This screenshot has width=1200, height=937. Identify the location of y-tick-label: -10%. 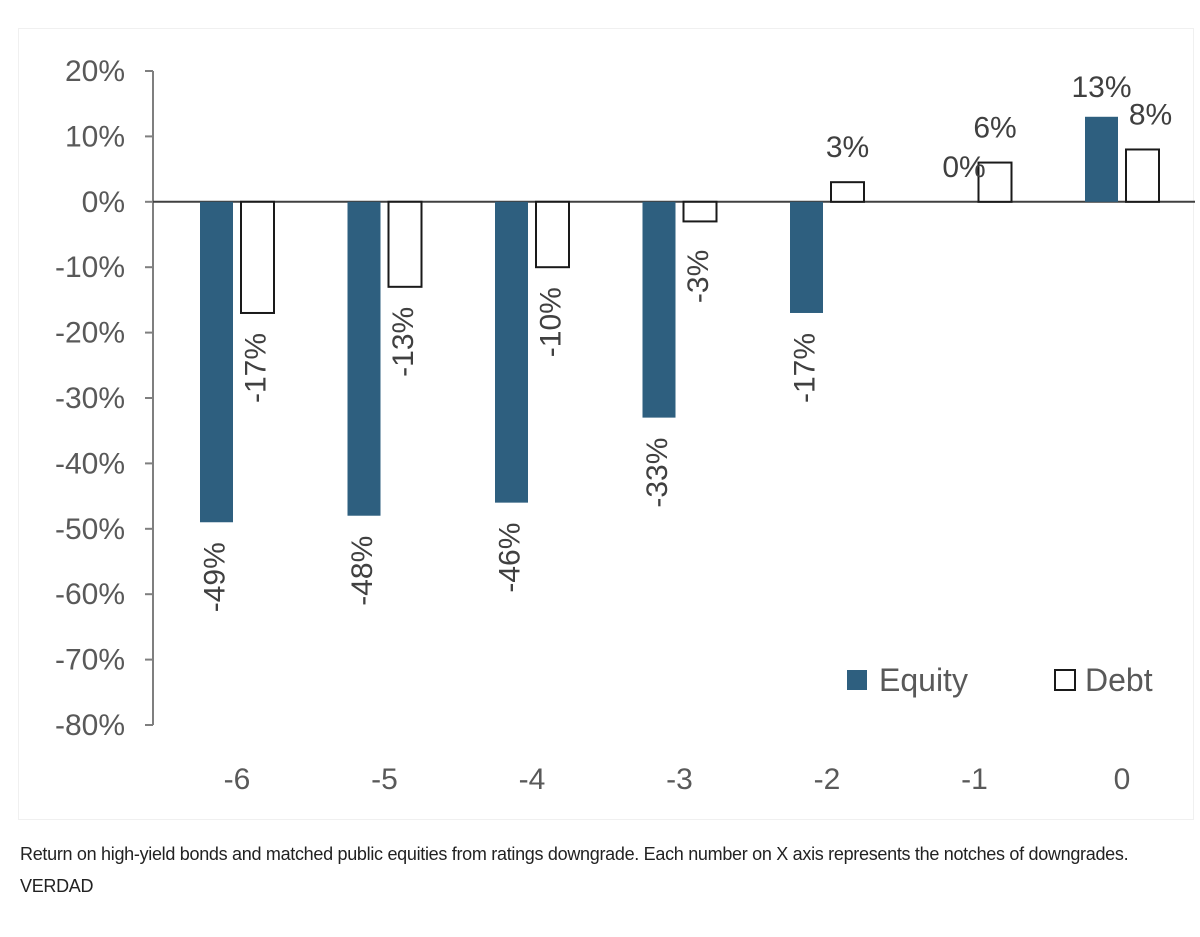
(90, 267).